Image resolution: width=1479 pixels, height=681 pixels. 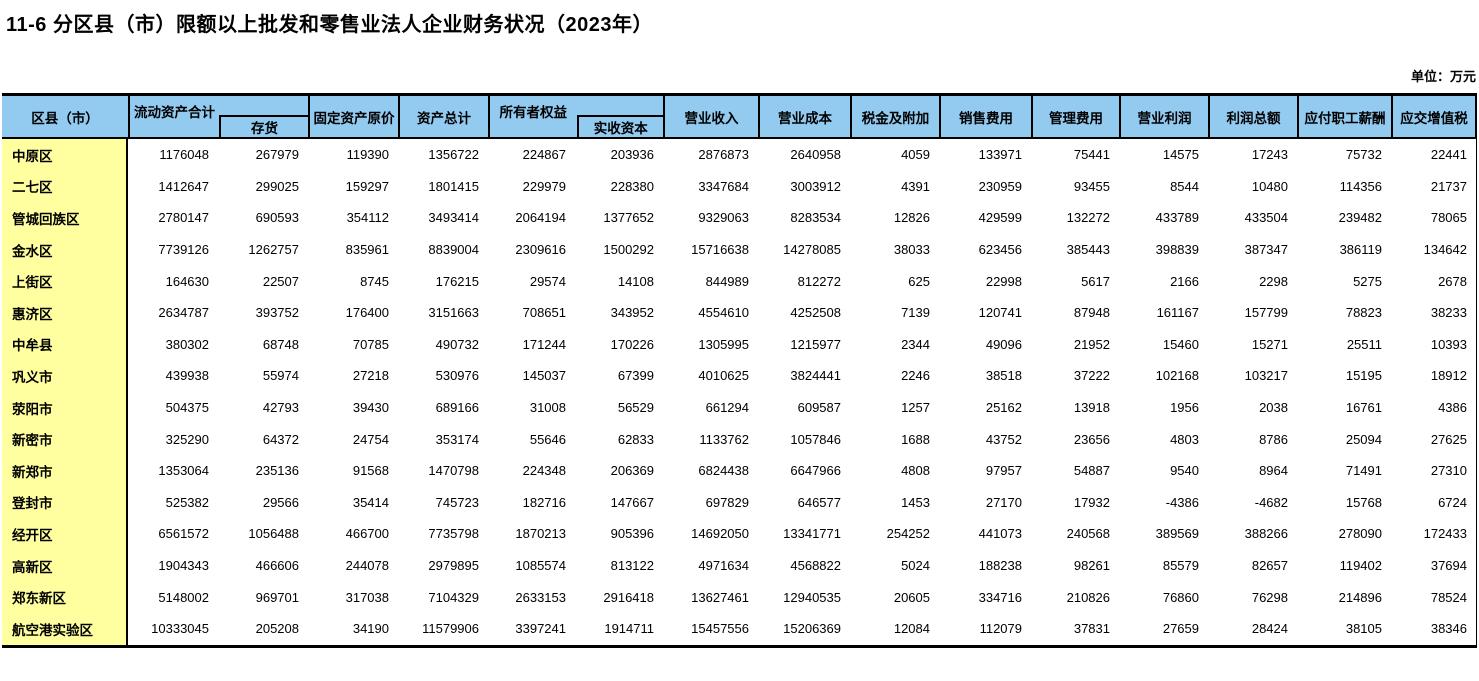 What do you see at coordinates (453, 218) in the screenshot?
I see `data-cell: 3493414` at bounding box center [453, 218].